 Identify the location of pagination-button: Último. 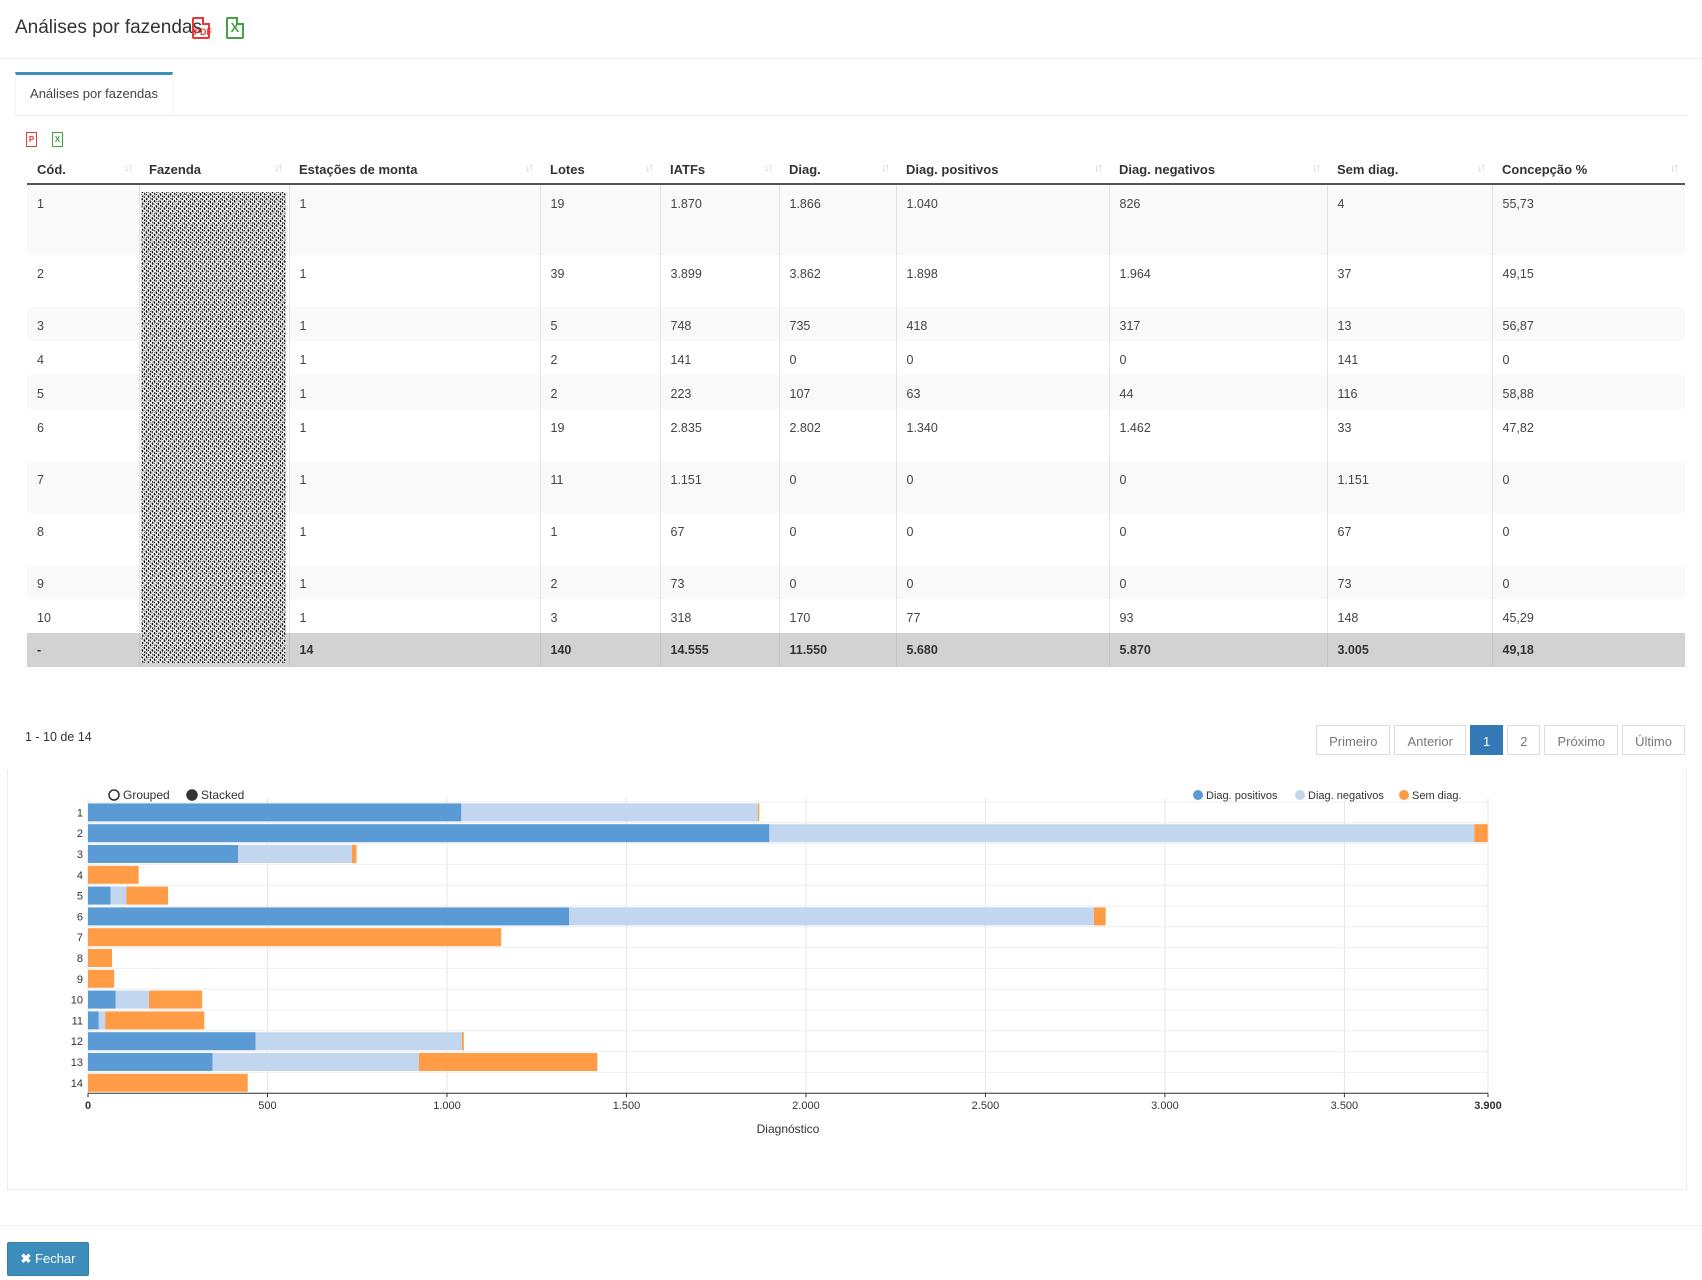
(1653, 740).